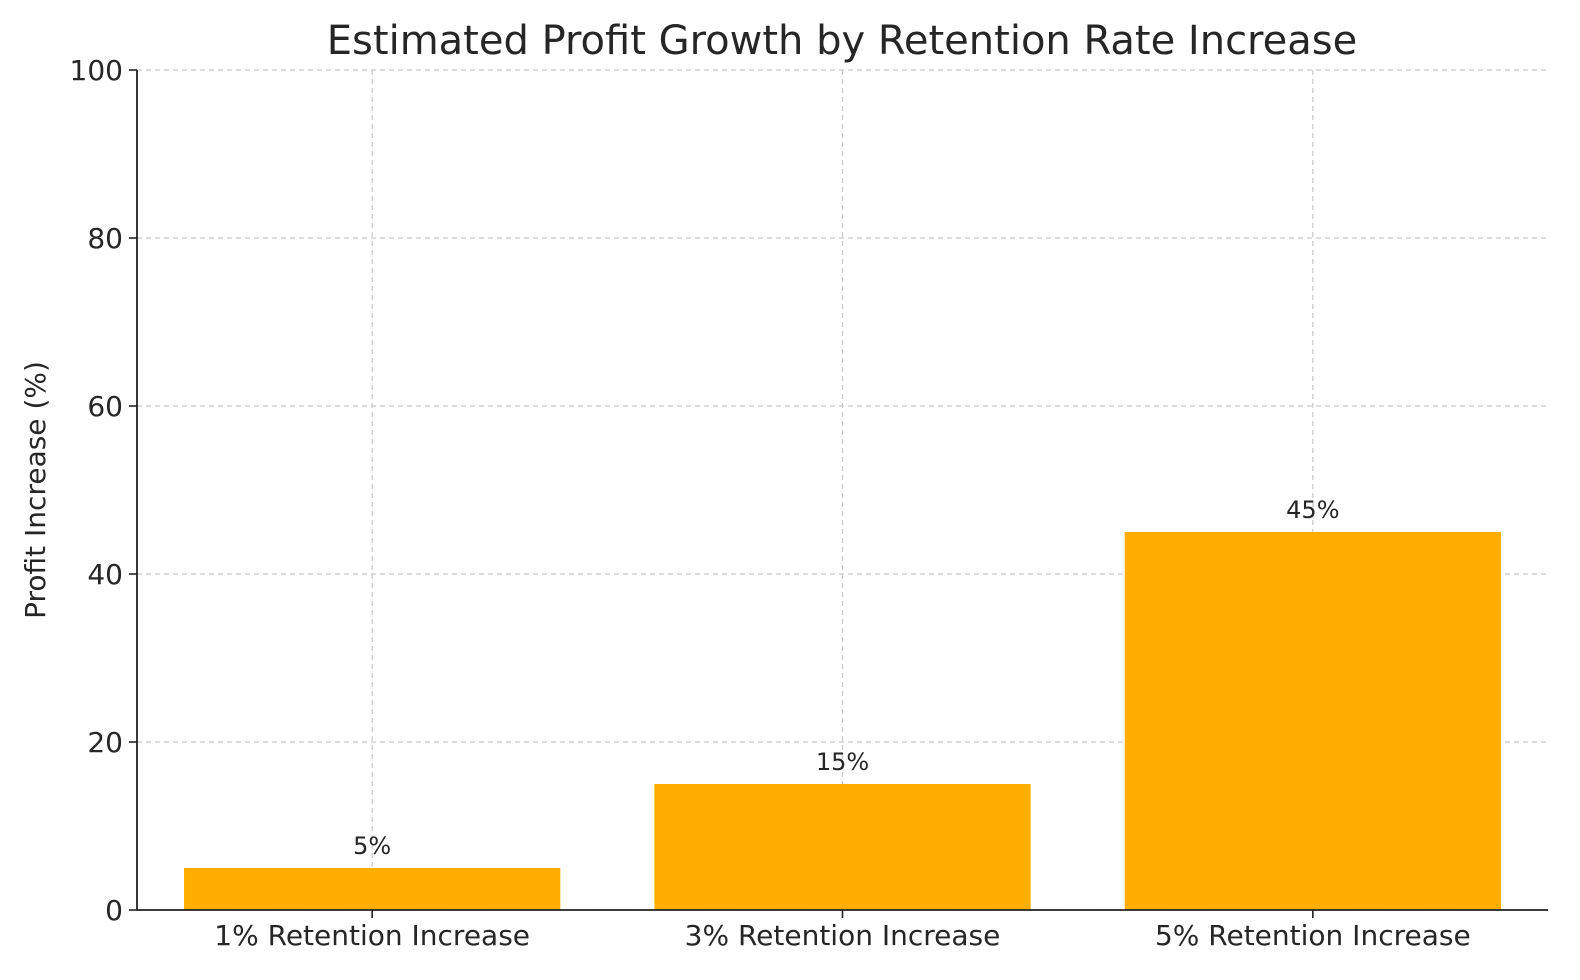  I want to click on x-tick-label: 3% Retention Increase, so click(843, 935).